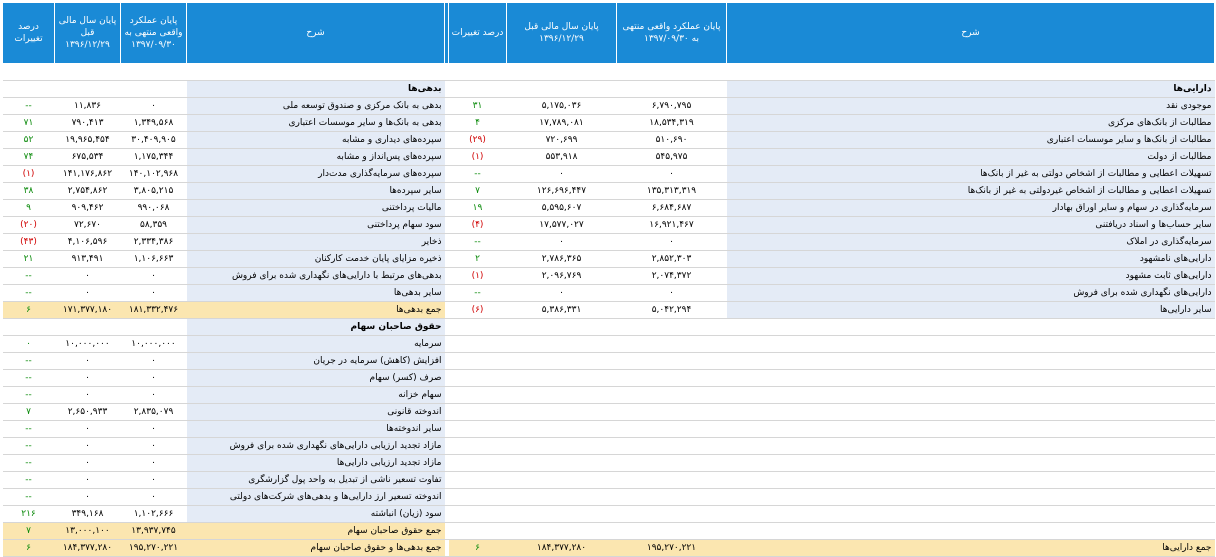  Describe the element at coordinates (153, 548) in the screenshot. I see `liability-current-value: ۱۹۵,۲۷۰,۲۲۱` at that location.